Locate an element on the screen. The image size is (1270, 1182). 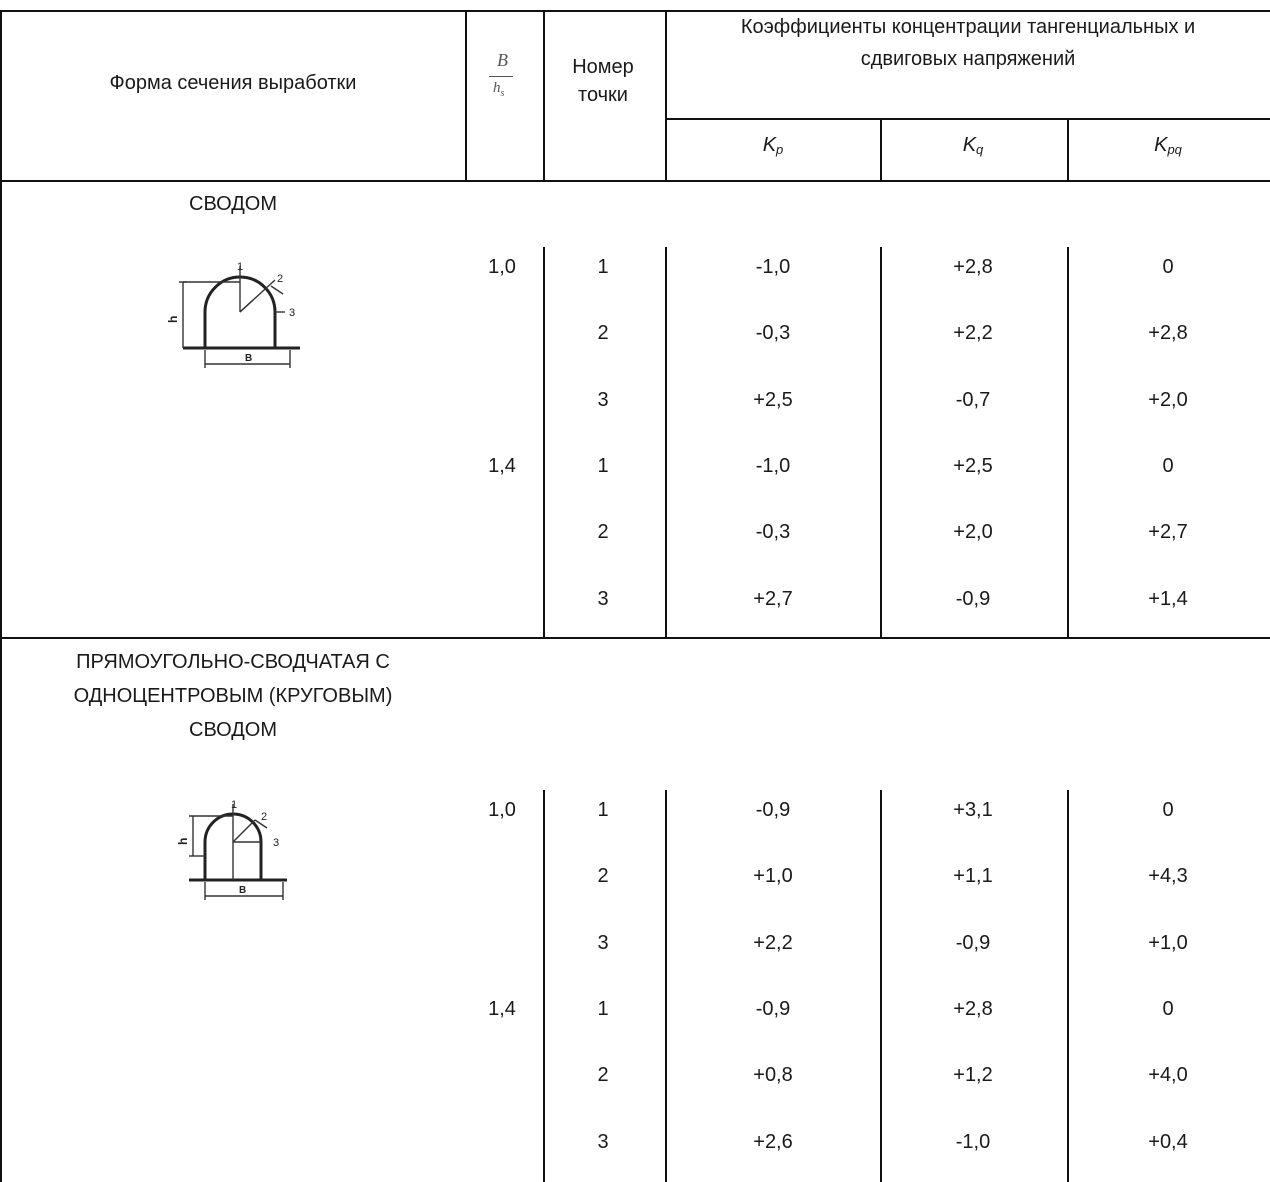
section-title: СВОДОМ is located at coordinates (233, 204).